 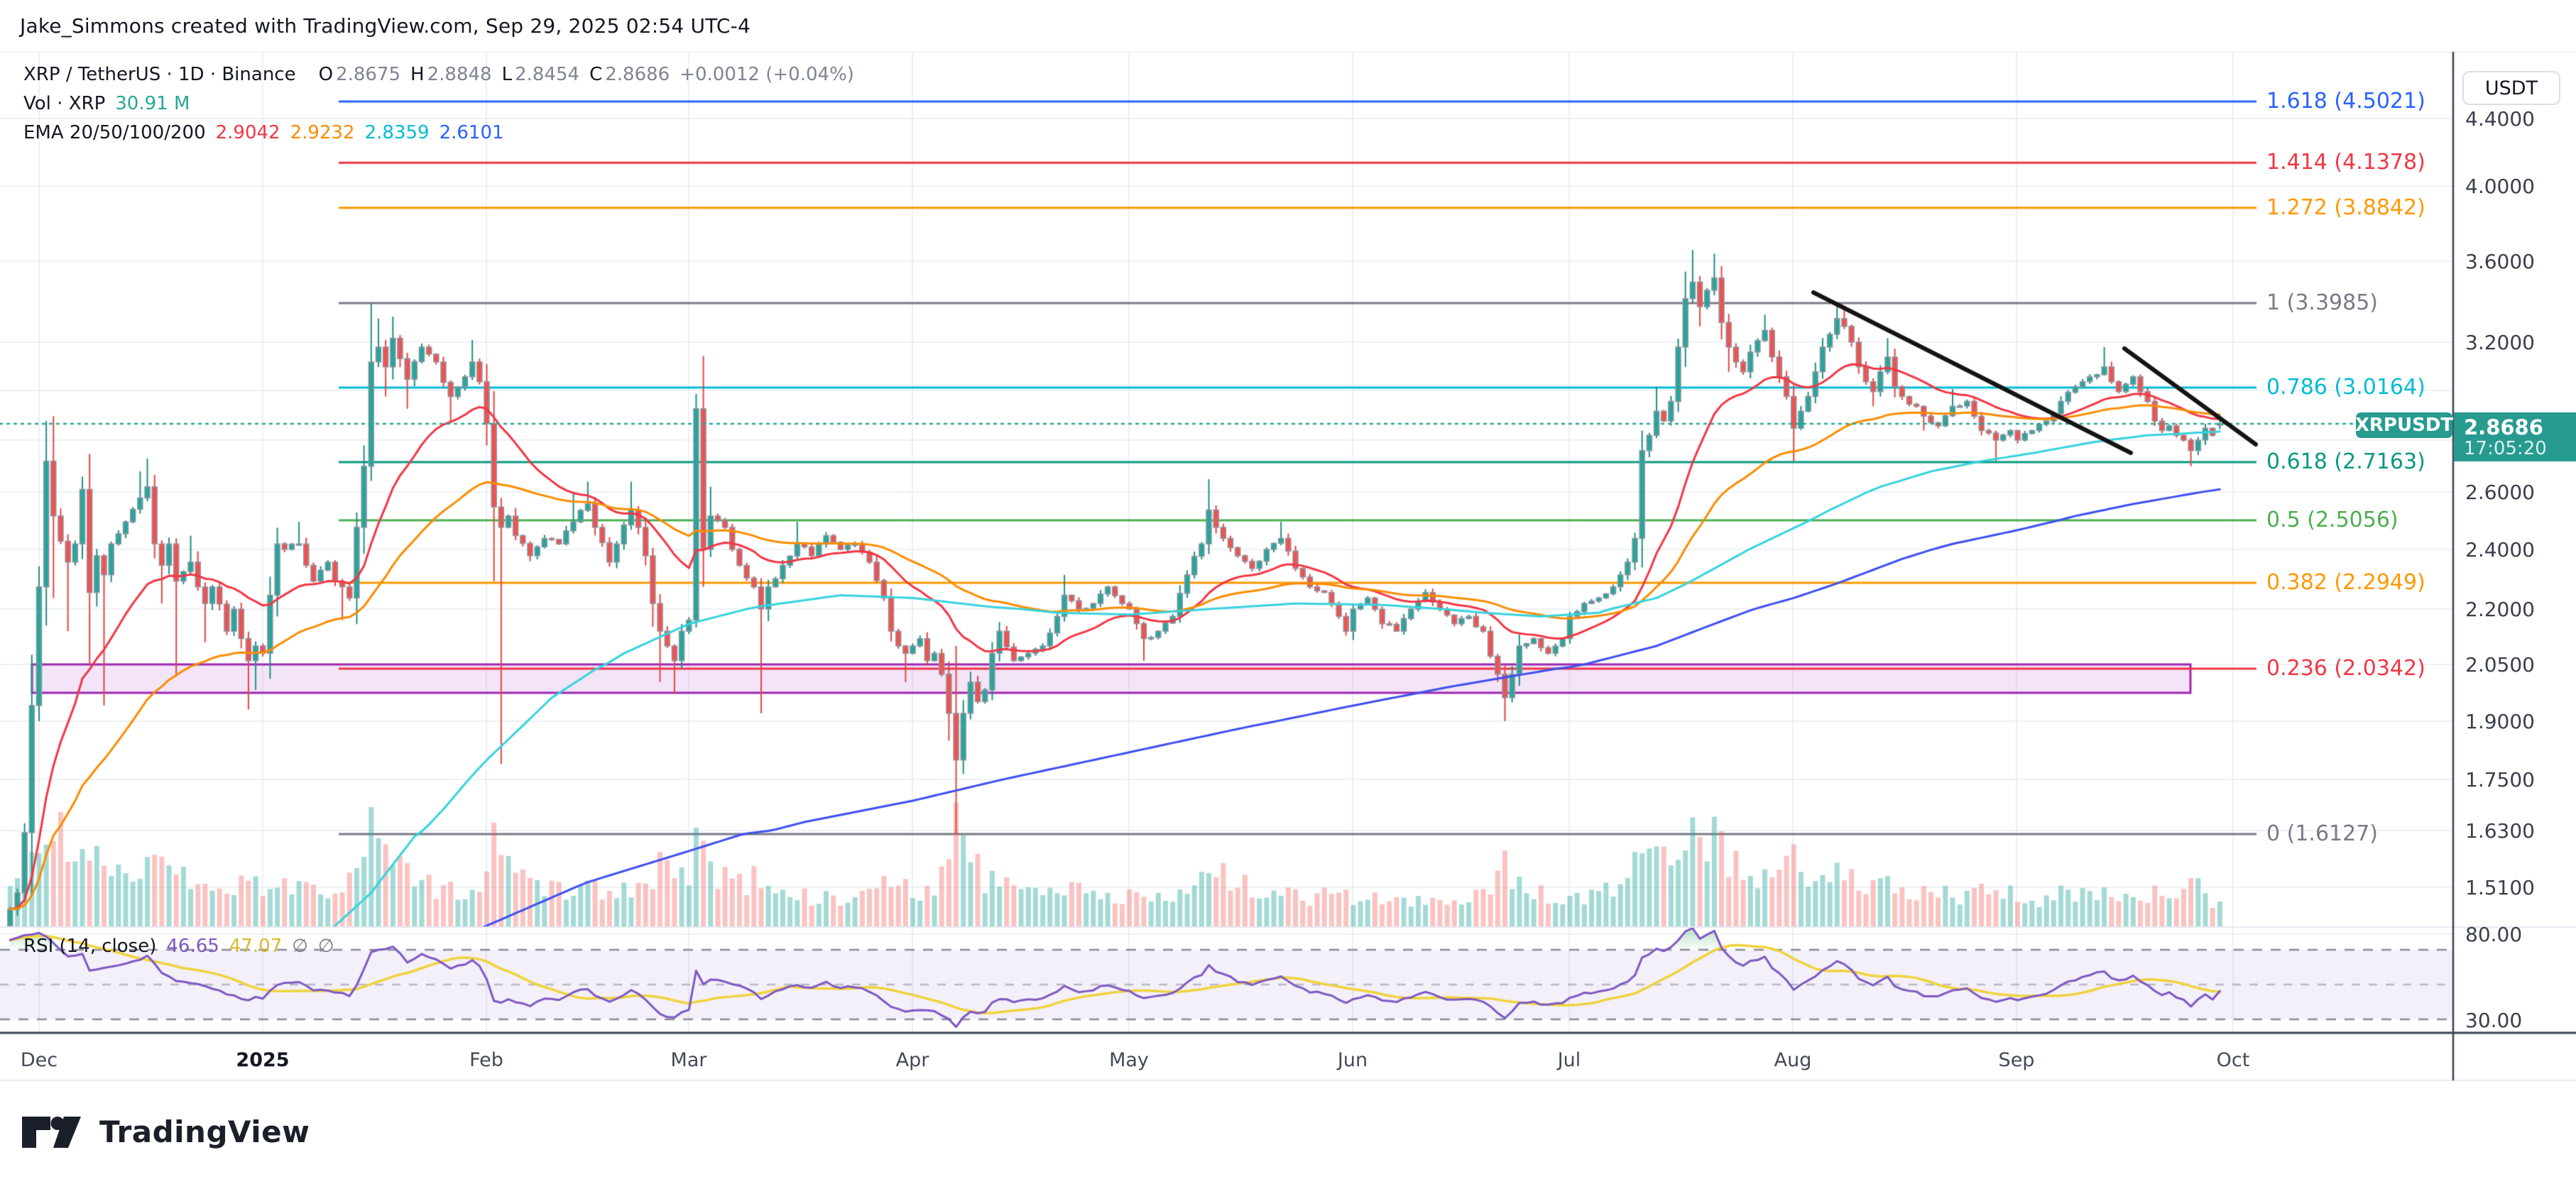 I want to click on last-price-value: 2.8686, so click(x=2503, y=427).